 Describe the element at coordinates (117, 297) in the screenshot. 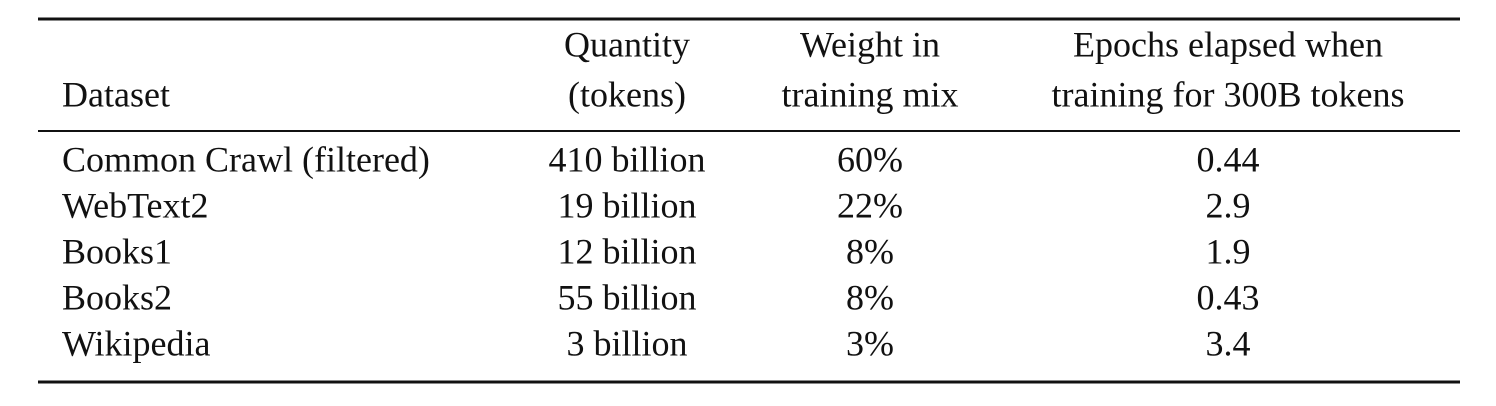

I see `table-cell: Books2` at that location.